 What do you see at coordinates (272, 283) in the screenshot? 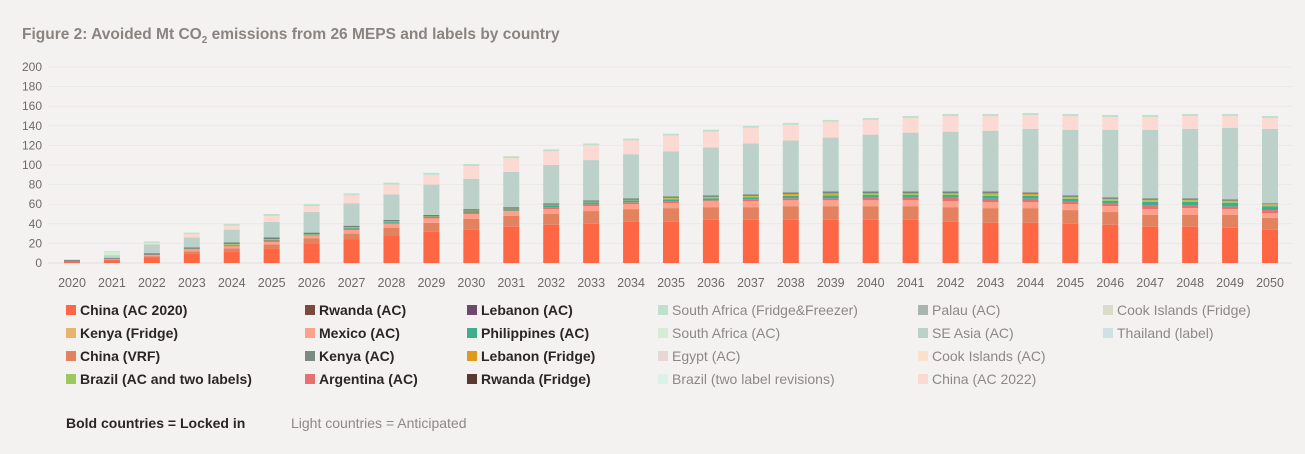
I see `x-tick-label: 2025` at bounding box center [272, 283].